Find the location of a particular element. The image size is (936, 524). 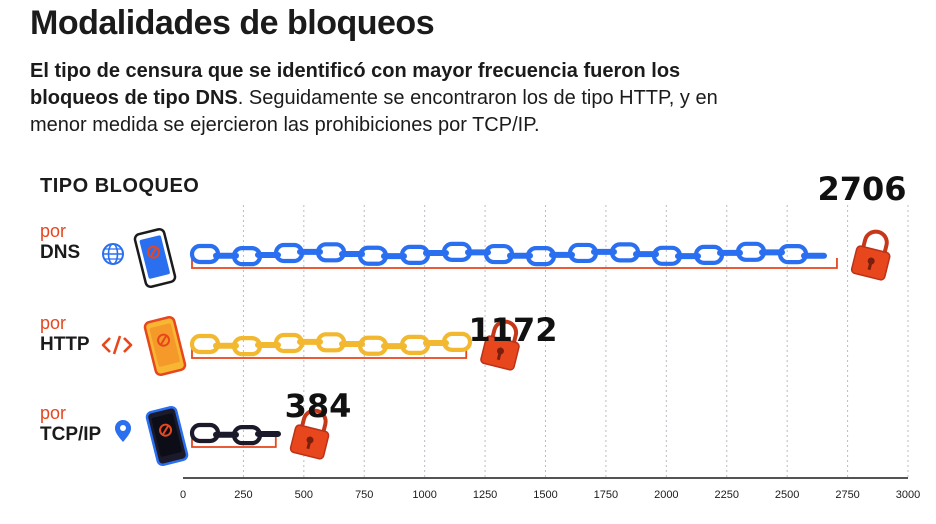

row-label-http: por HTTP is located at coordinates (65, 334).